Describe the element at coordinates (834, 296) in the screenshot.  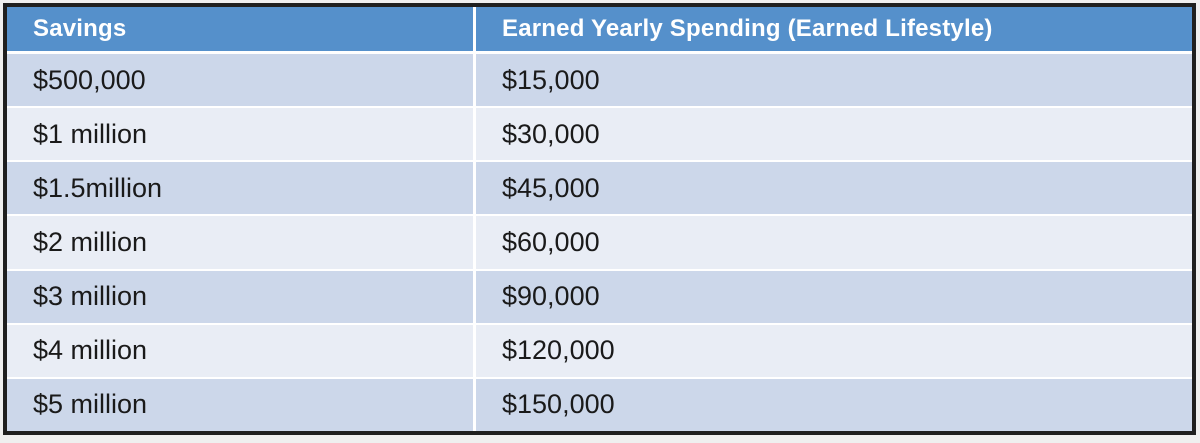
I see `spending-cell: $90,000` at that location.